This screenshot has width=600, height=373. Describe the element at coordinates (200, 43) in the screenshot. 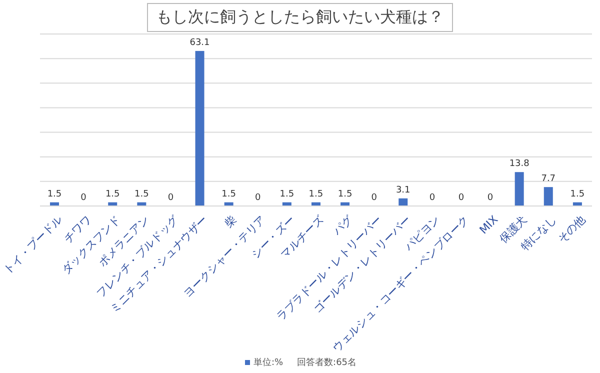

I see `data-label: 63.1` at that location.